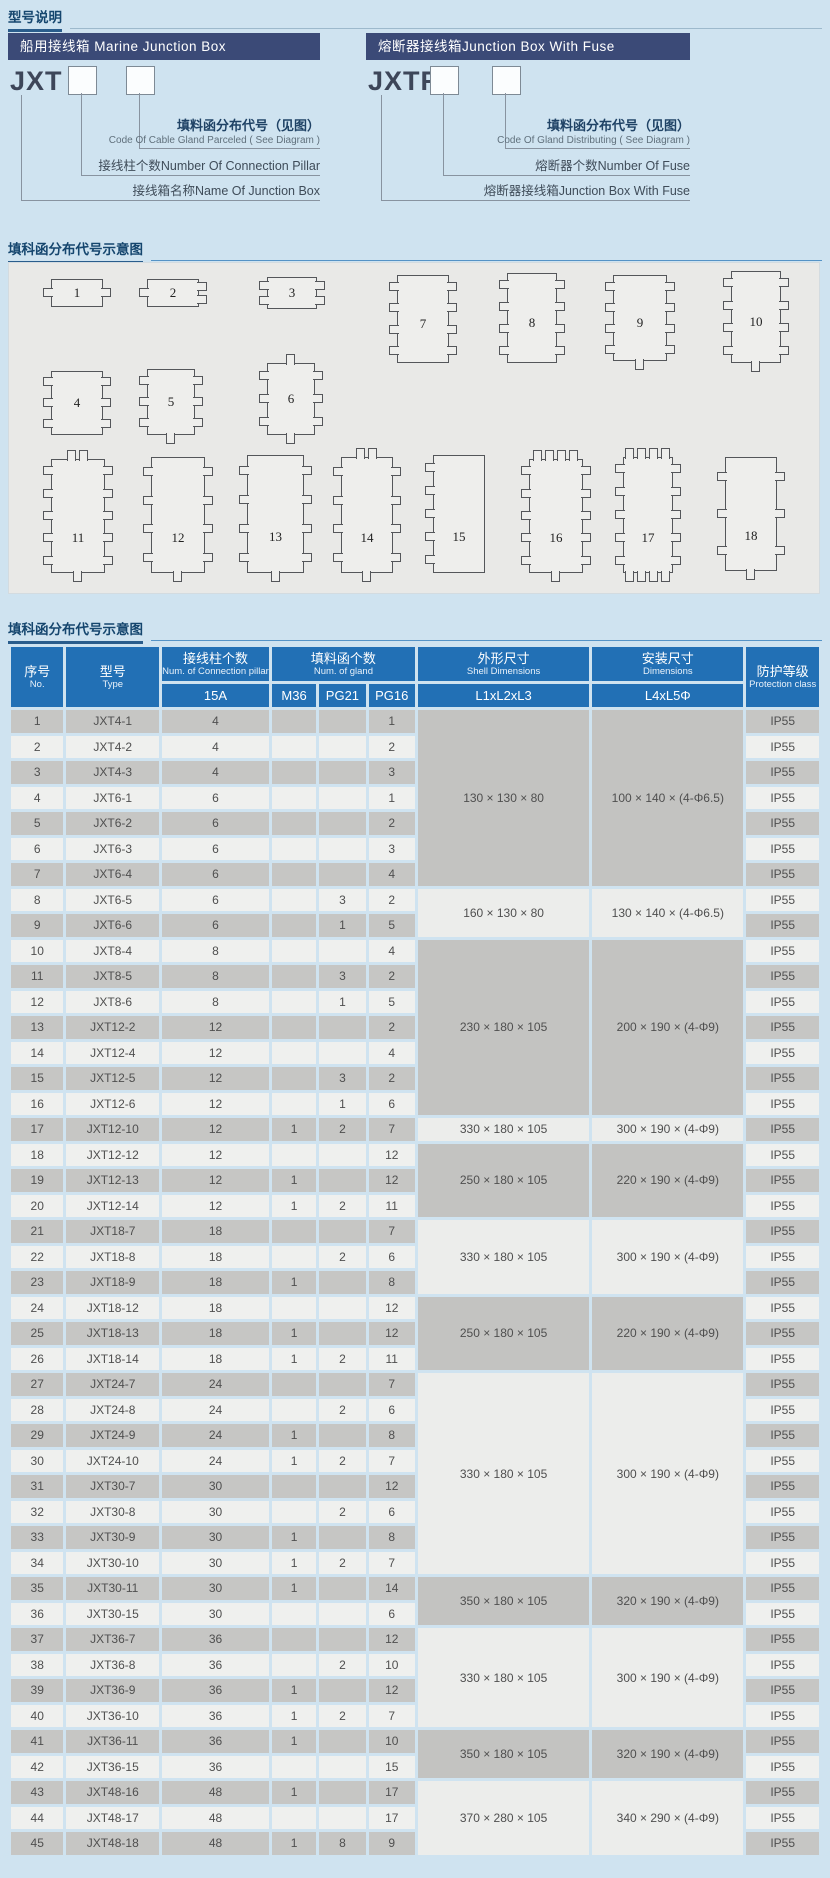 This screenshot has width=830, height=1878. What do you see at coordinates (37, 1664) in the screenshot?
I see `no-cell: 38` at bounding box center [37, 1664].